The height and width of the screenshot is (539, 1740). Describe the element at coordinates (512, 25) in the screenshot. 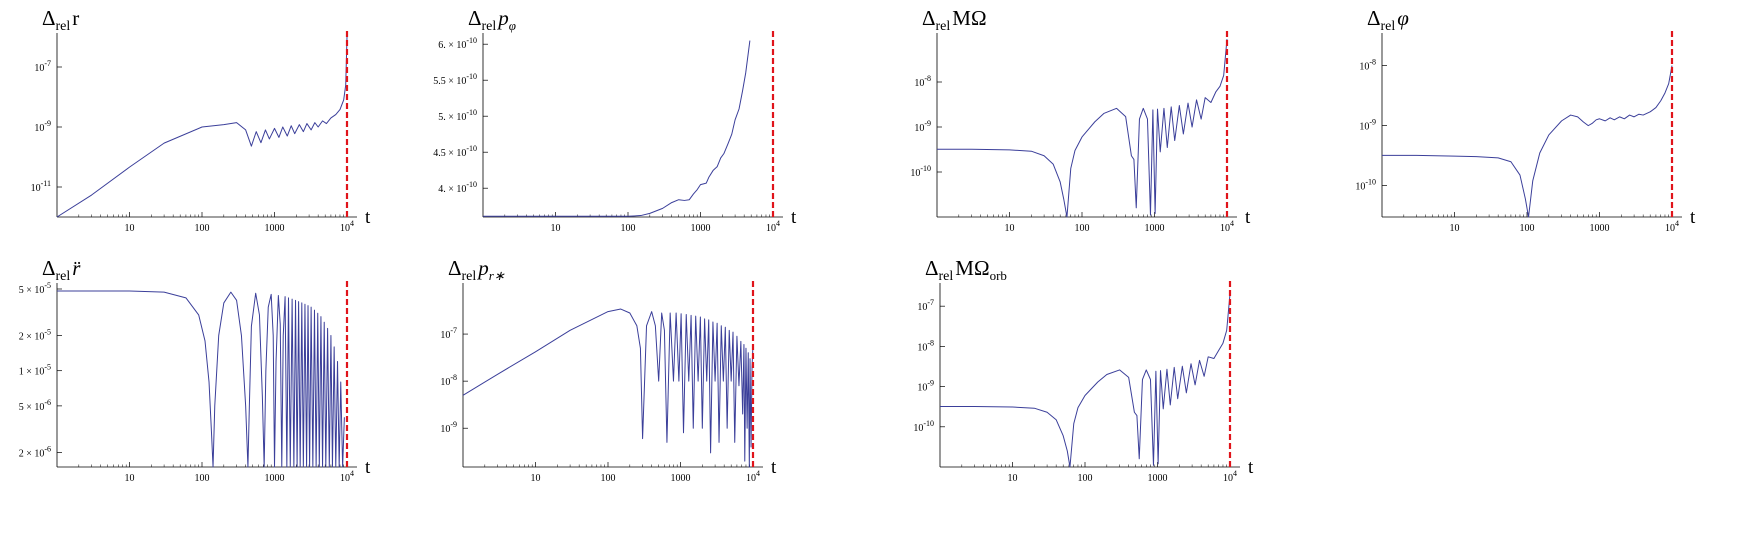

I see `title-symbol-subscript: φ` at that location.